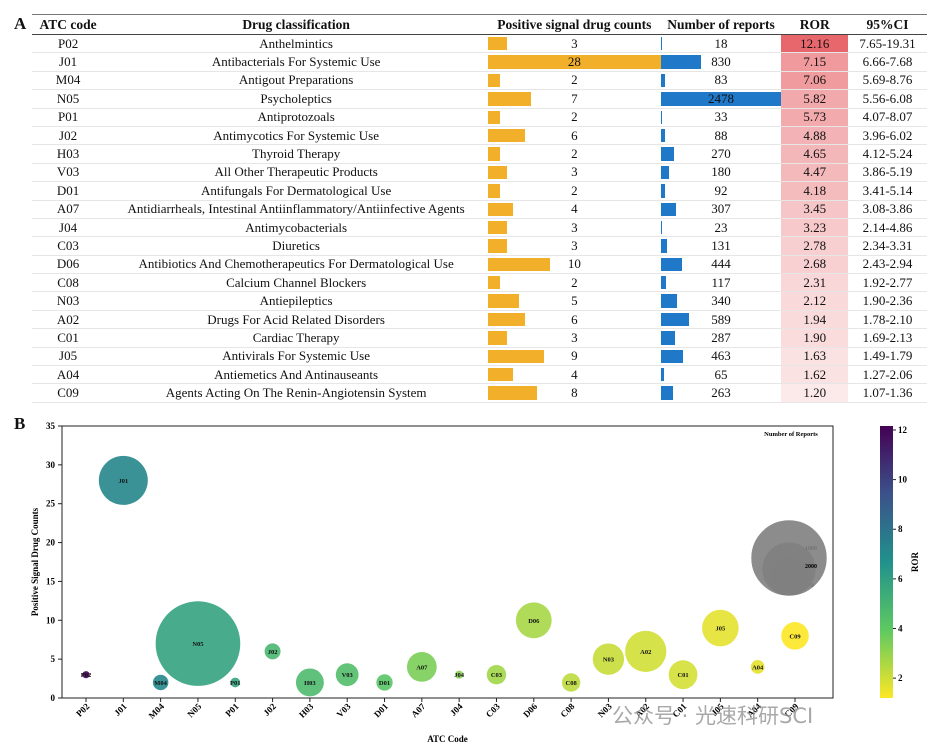 This screenshot has width=927, height=750. I want to click on reports-value: 270, so click(721, 154).